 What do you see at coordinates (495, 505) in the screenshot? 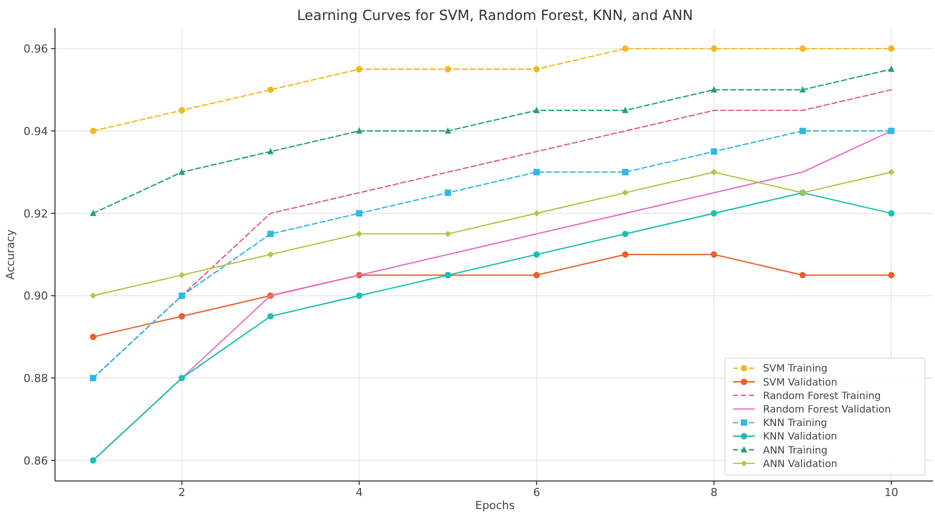
I see `x-axis-title: Epochs` at bounding box center [495, 505].